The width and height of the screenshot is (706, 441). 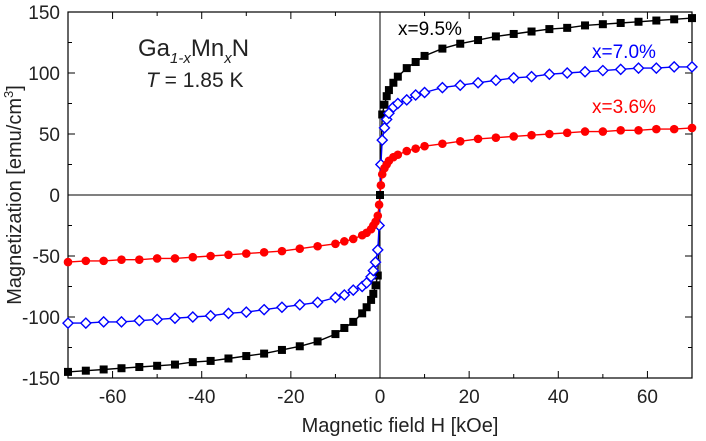 What do you see at coordinates (46, 257) in the screenshot?
I see `y-tick-label: -50` at bounding box center [46, 257].